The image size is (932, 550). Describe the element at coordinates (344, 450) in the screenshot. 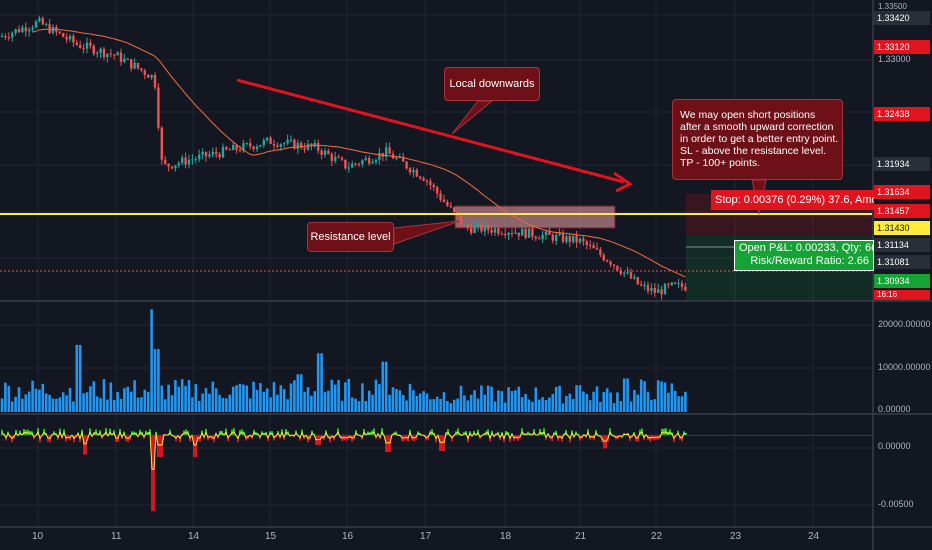

I see `osc-signal-line` at that location.